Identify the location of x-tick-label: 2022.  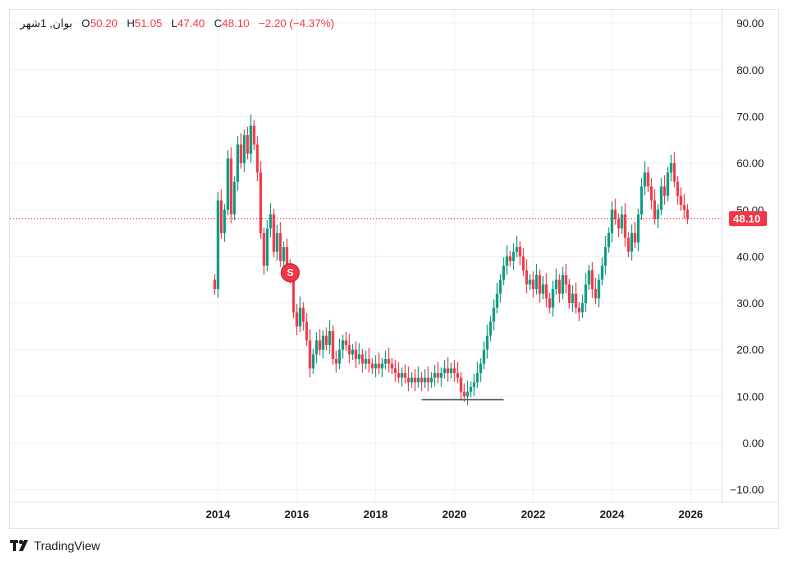
(533, 515).